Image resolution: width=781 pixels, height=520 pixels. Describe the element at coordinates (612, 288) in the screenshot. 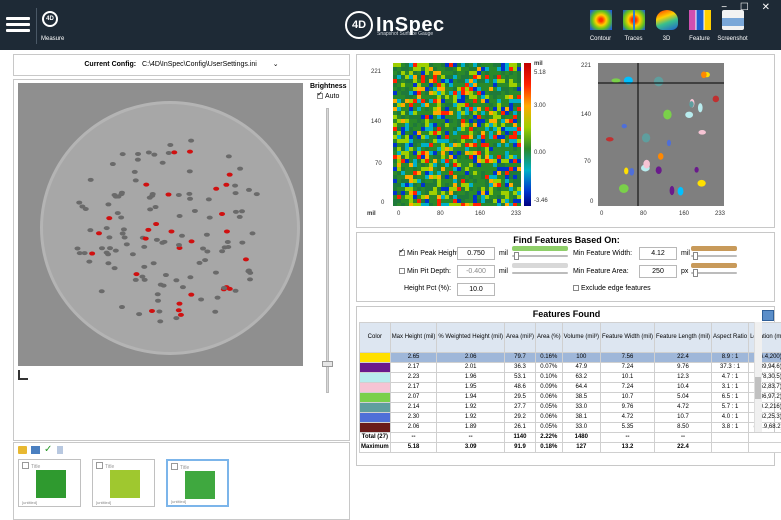

I see `exclude-edge-checkbox: Exclude edge features` at that location.